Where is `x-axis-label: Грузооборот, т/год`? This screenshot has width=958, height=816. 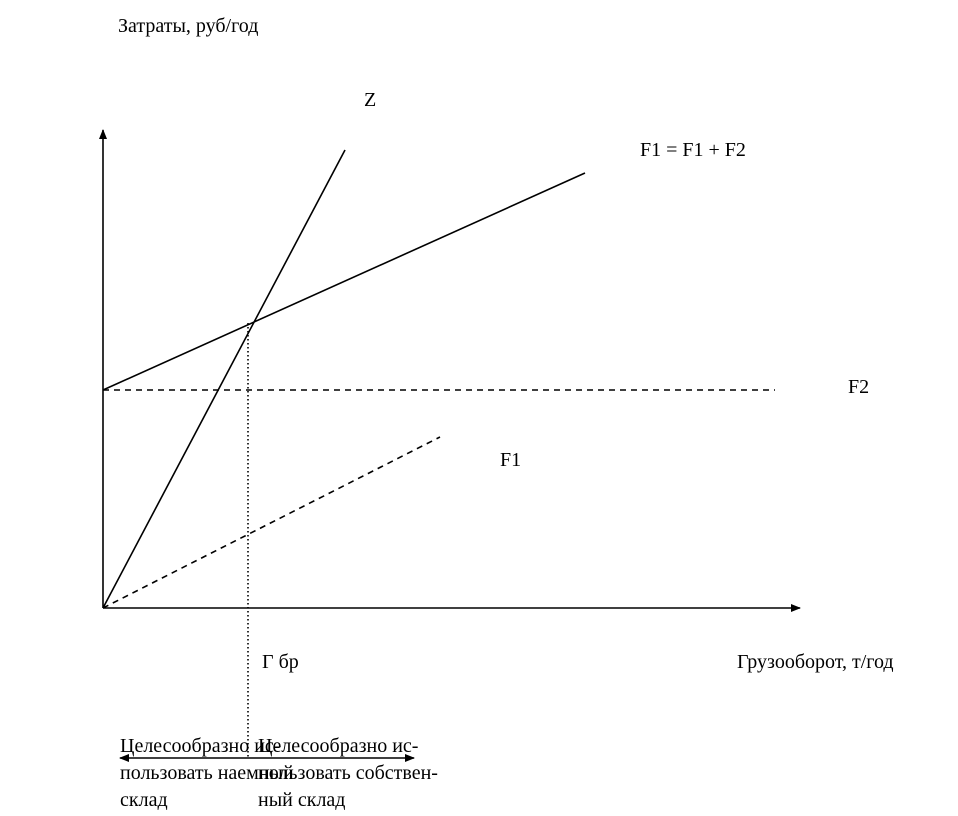
x-axis-label: Грузооборот, т/год is located at coordinates (815, 662).